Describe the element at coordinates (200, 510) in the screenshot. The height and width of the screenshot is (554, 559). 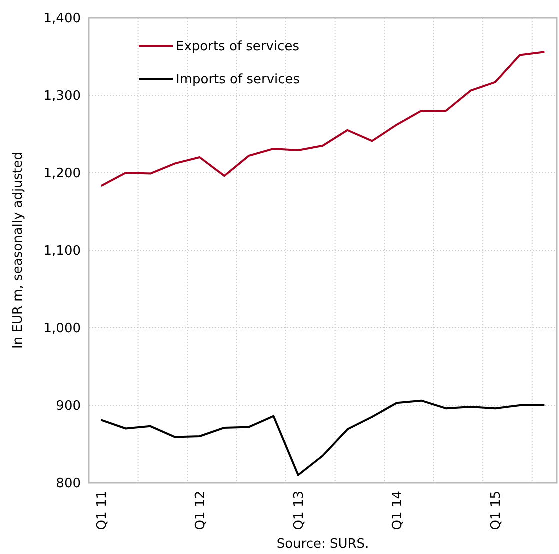
I see `x-tick-label: Q1 12` at that location.